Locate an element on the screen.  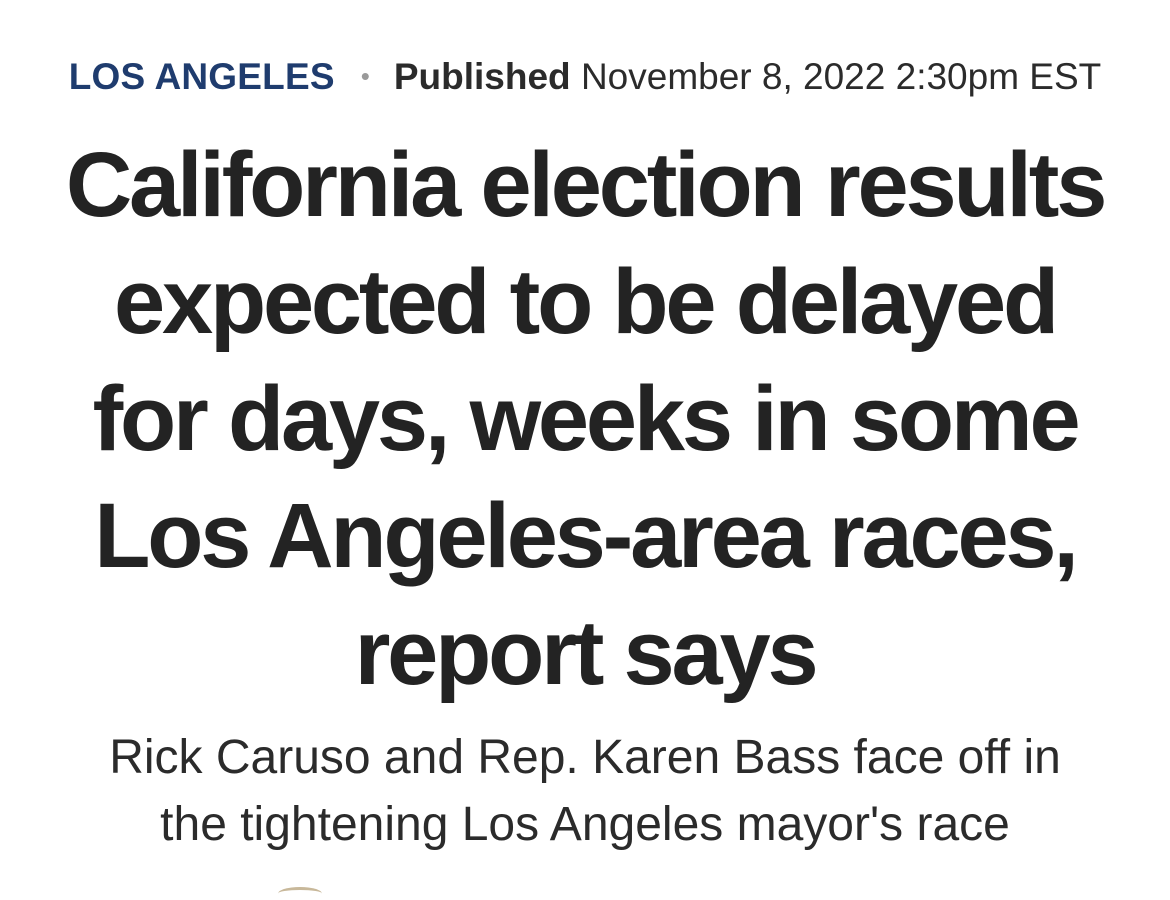
headline-line: Los Angeles-area races, is located at coordinates (586, 536).